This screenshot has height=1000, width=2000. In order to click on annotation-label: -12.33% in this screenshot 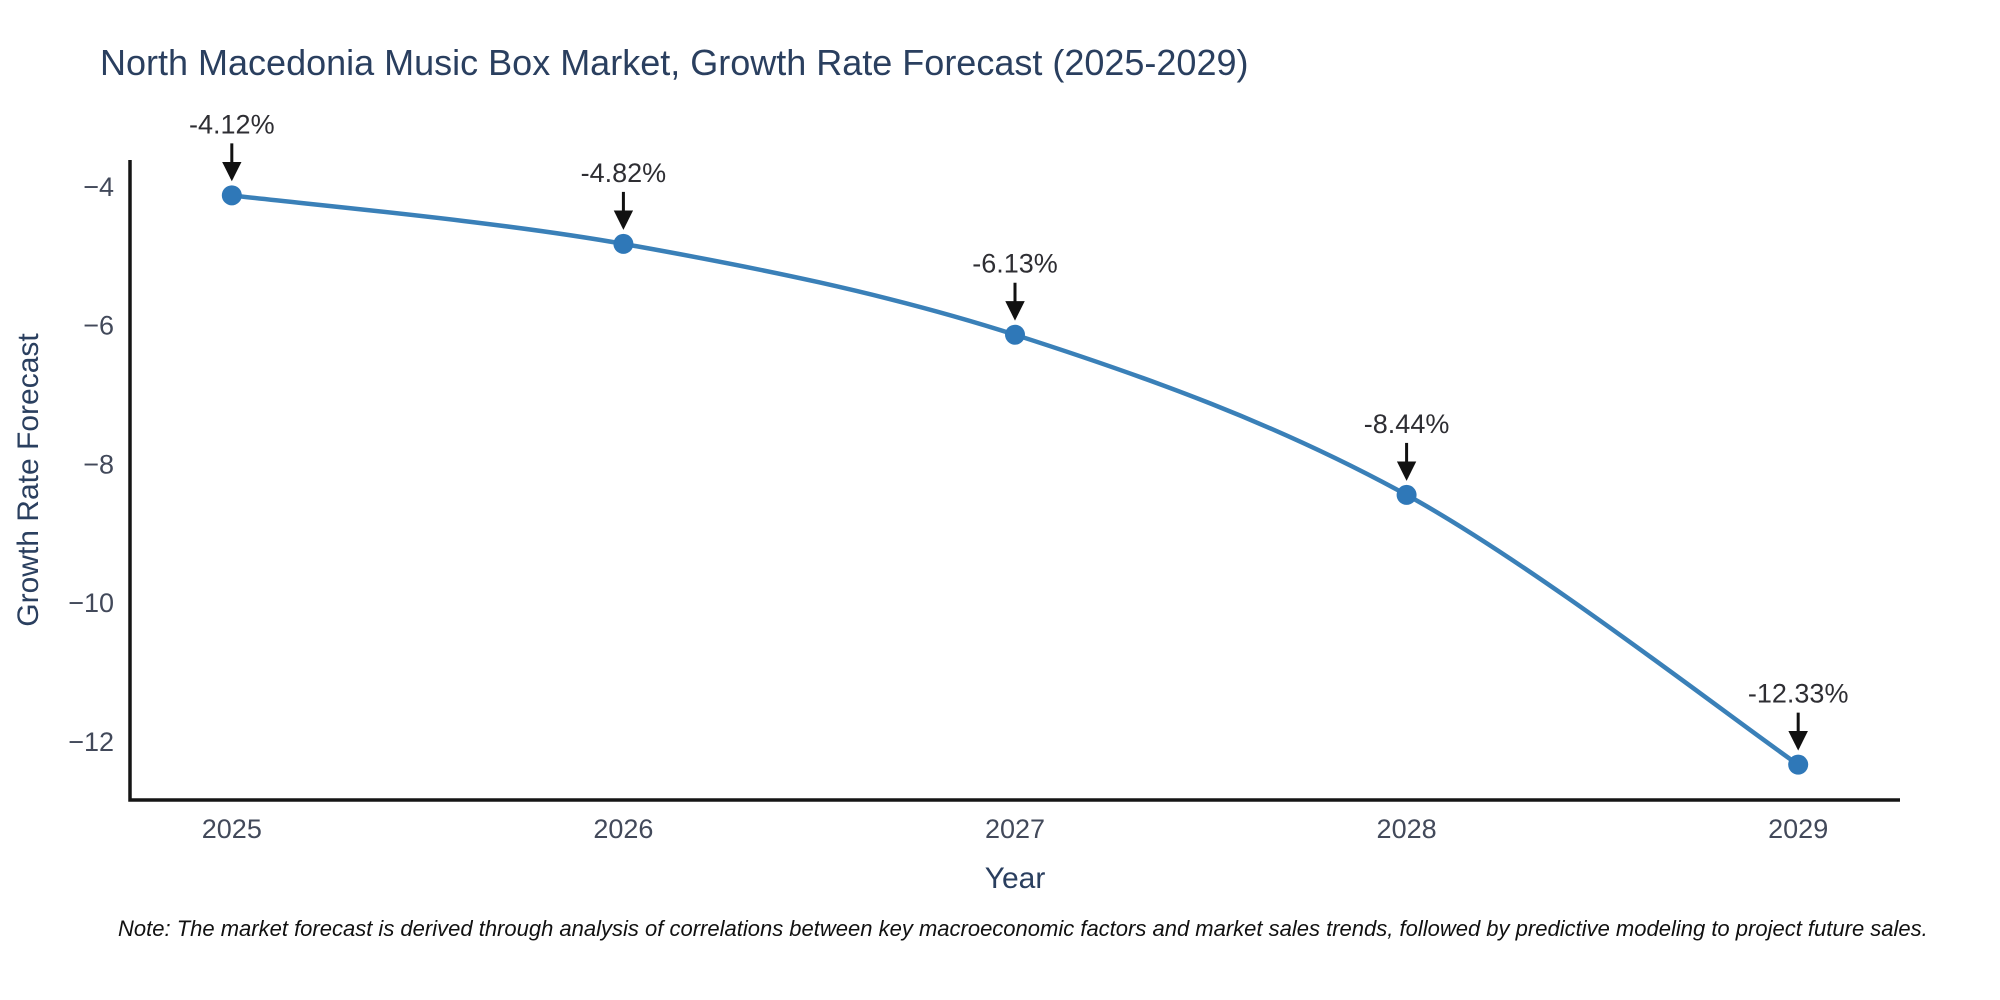, I will do `click(1798, 694)`.